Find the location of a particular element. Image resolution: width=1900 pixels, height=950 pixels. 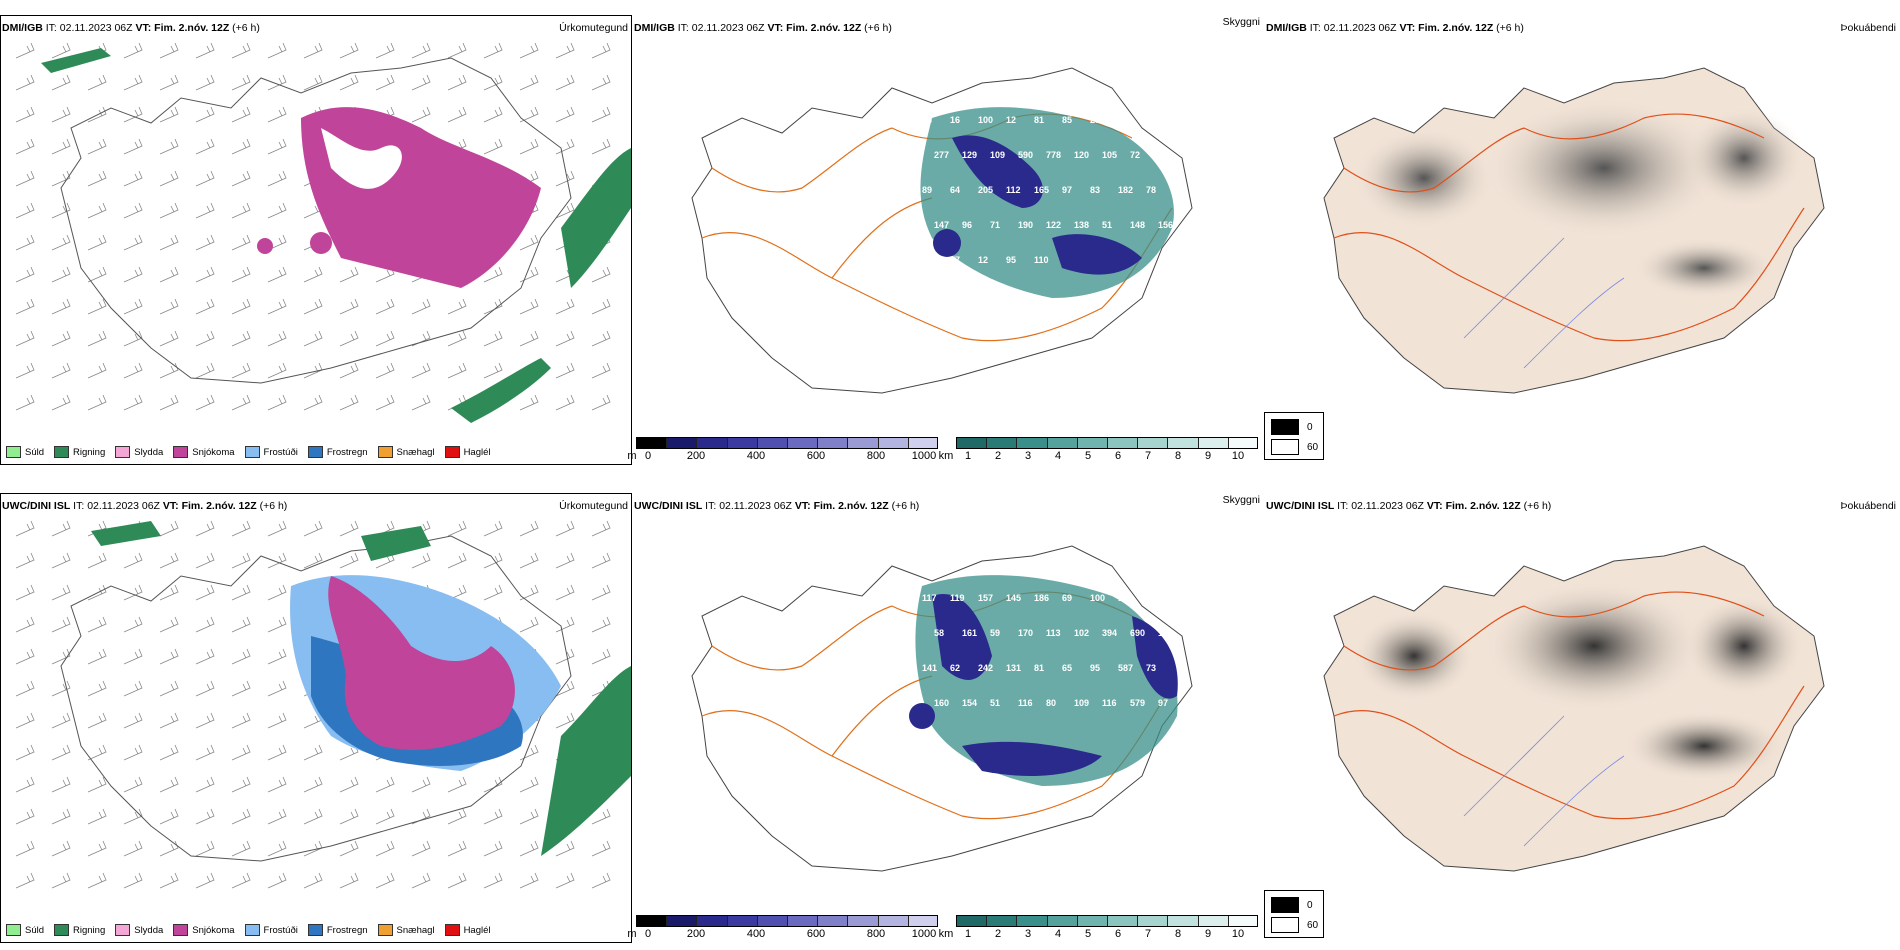

visibility-value-label: 112 is located at coordinates (1013, 190).